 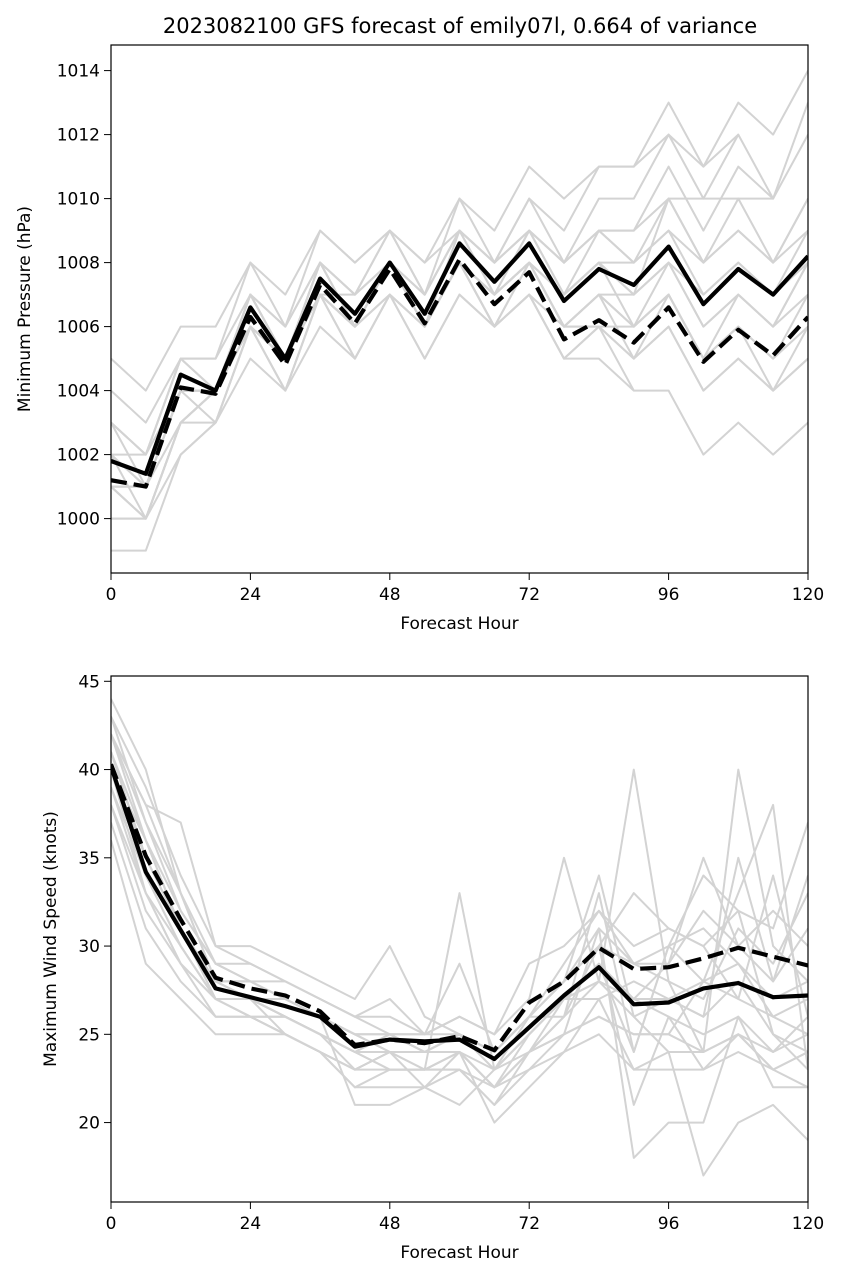 I want to click on y-tick-label: 1014, so click(x=78, y=72).